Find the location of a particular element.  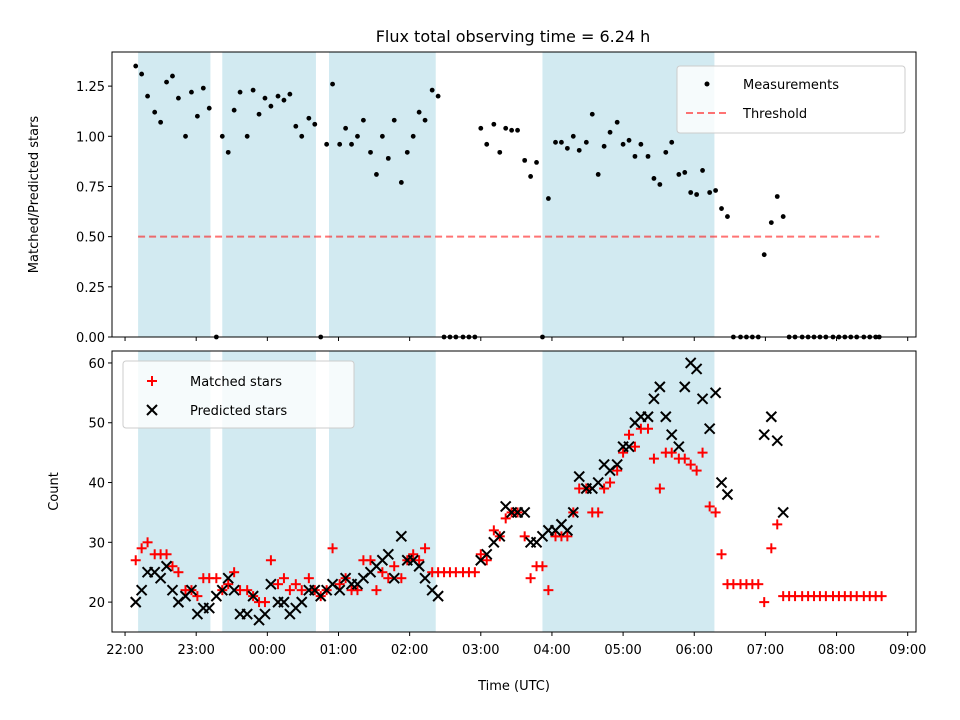

x-tick-label: 23:00 is located at coordinates (195, 650).